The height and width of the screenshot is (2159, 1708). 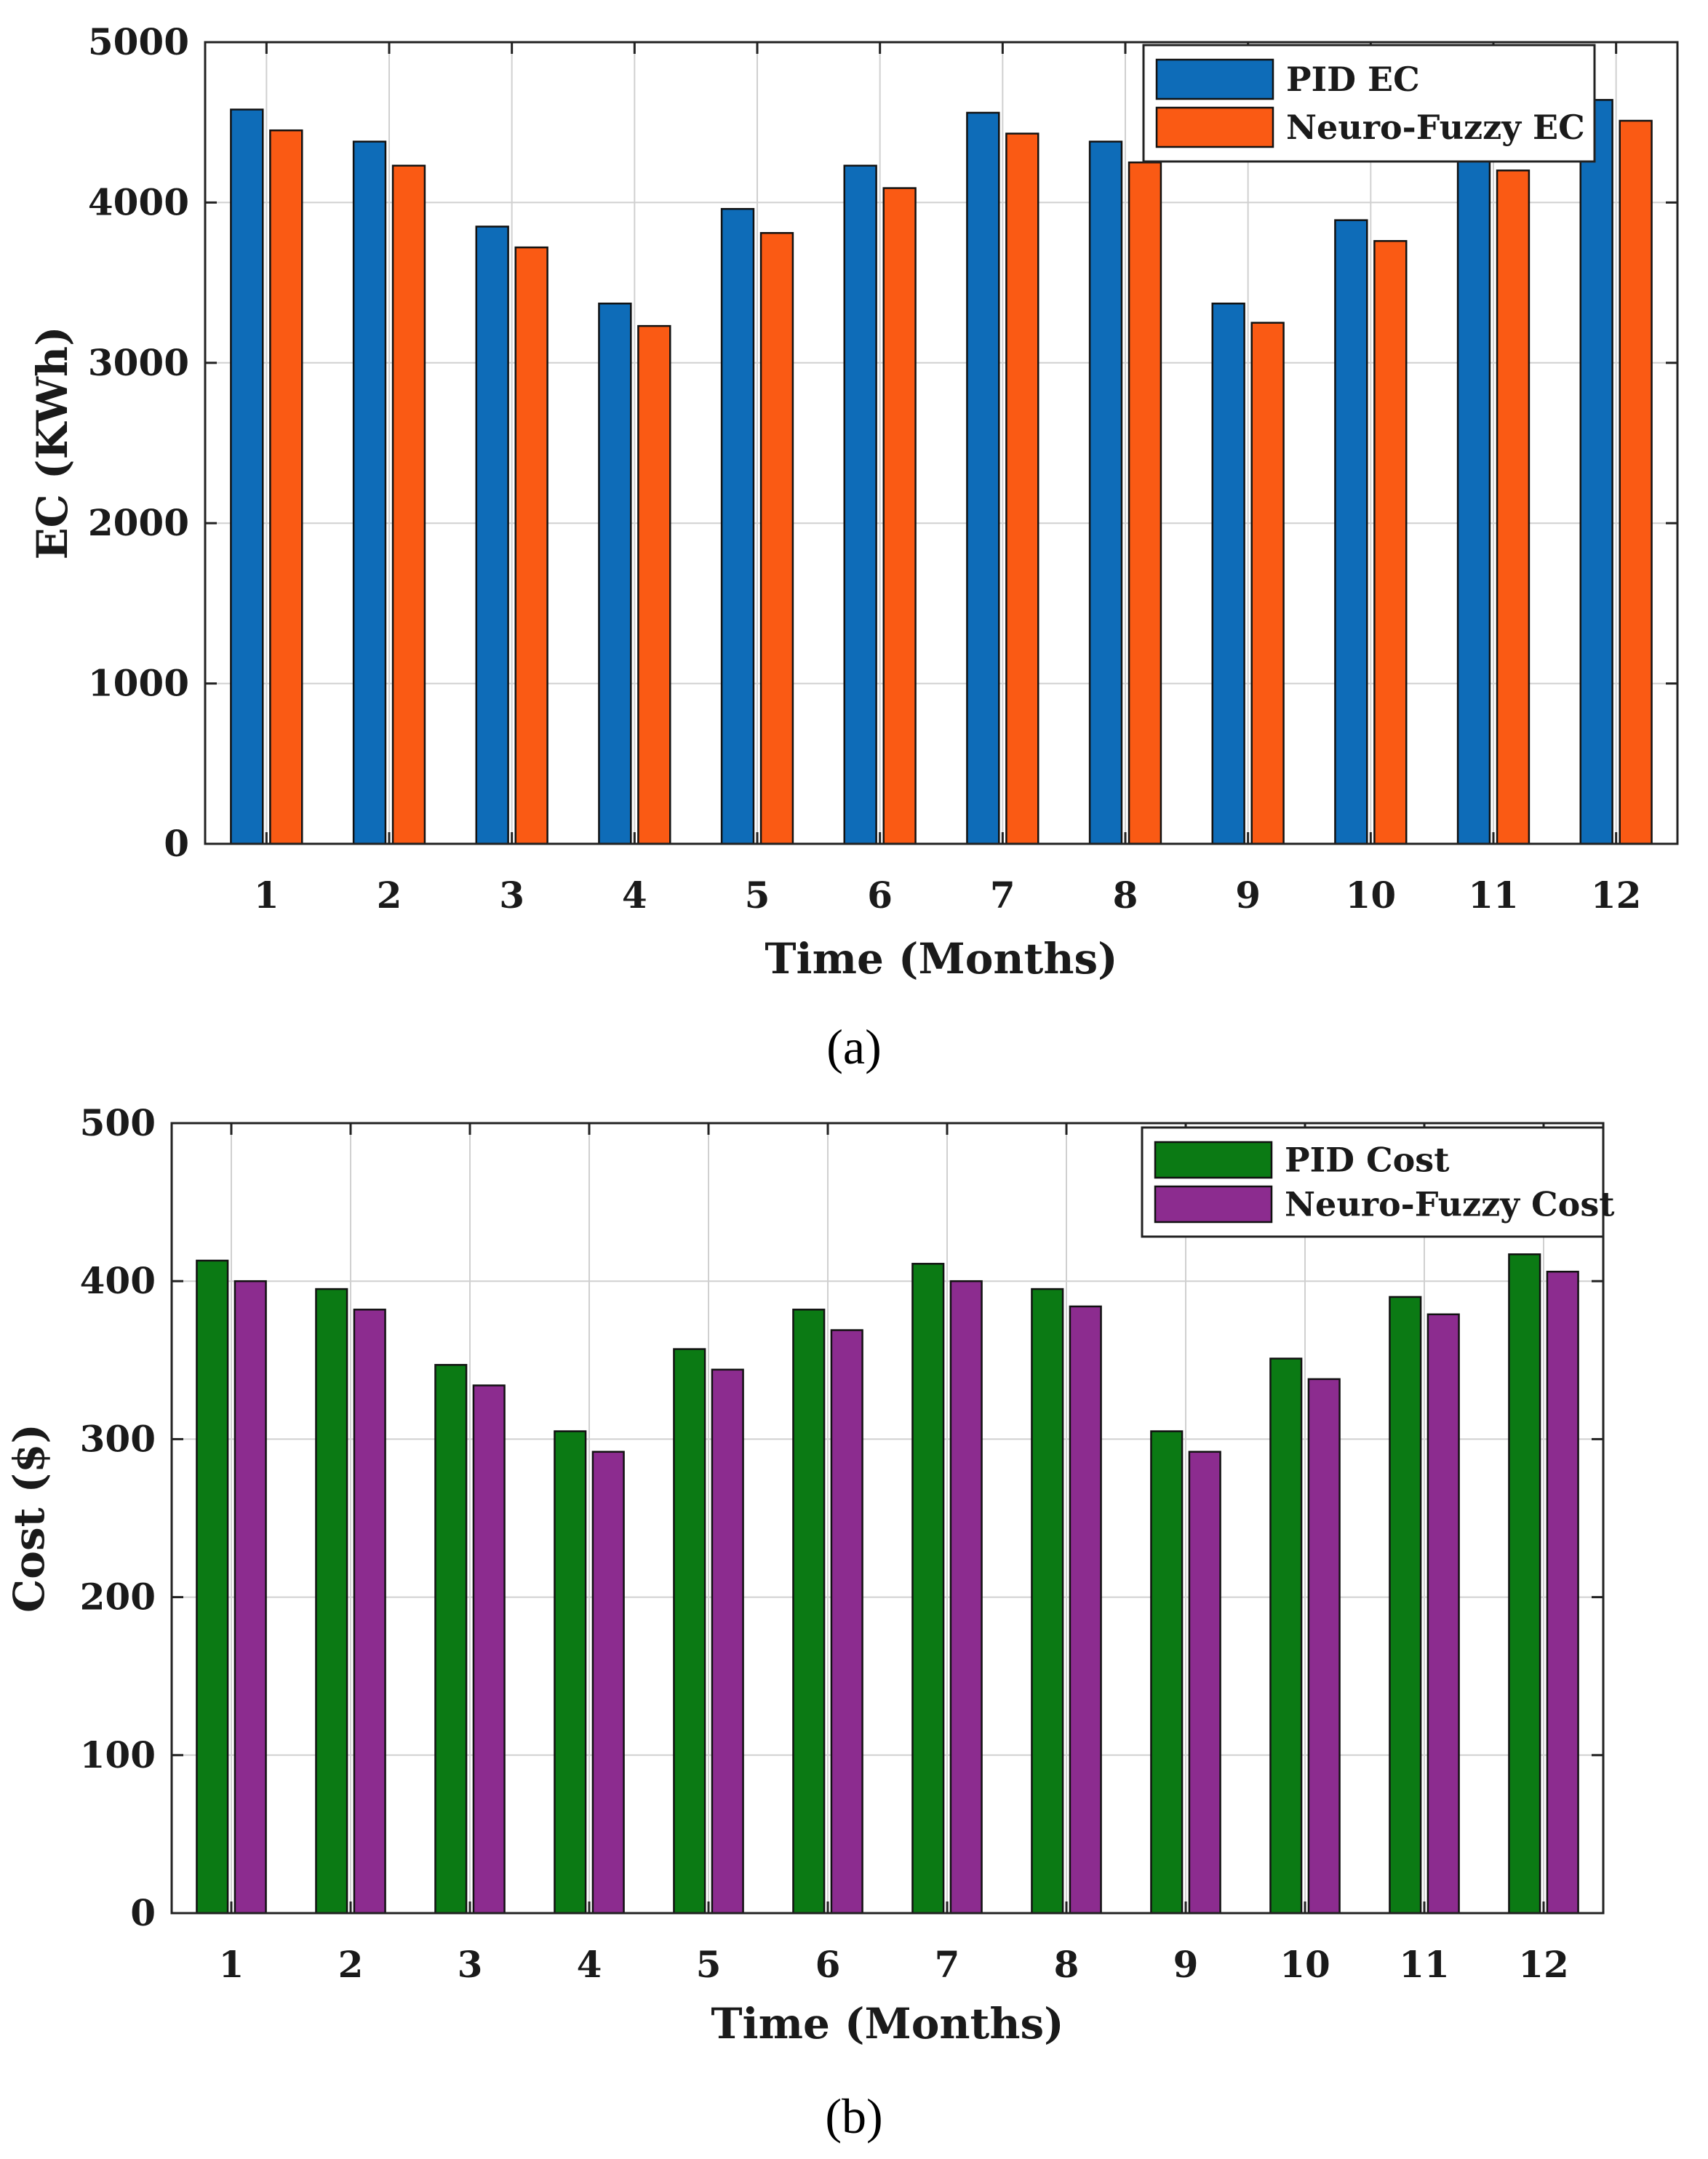 What do you see at coordinates (887, 2023) in the screenshot?
I see `chart-b-x-axis-title: Time (Months)` at bounding box center [887, 2023].